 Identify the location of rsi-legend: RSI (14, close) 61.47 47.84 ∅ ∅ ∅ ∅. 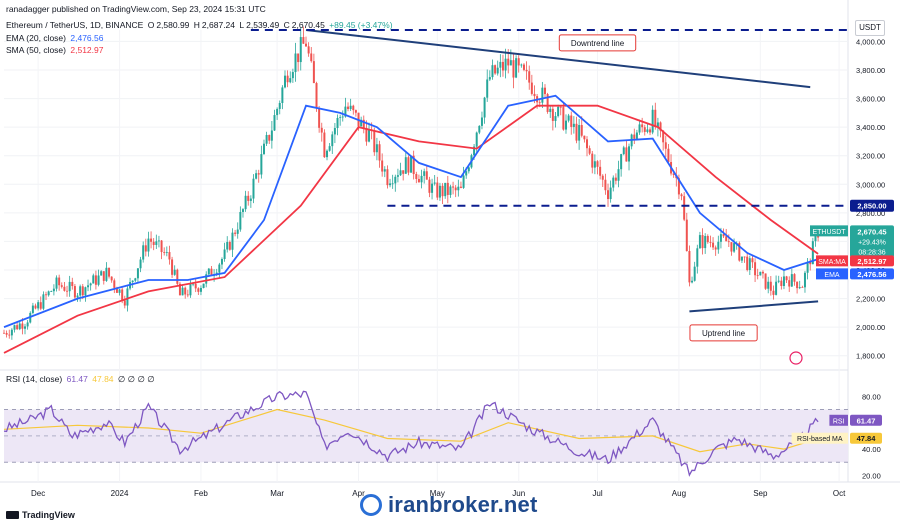
(81, 379).